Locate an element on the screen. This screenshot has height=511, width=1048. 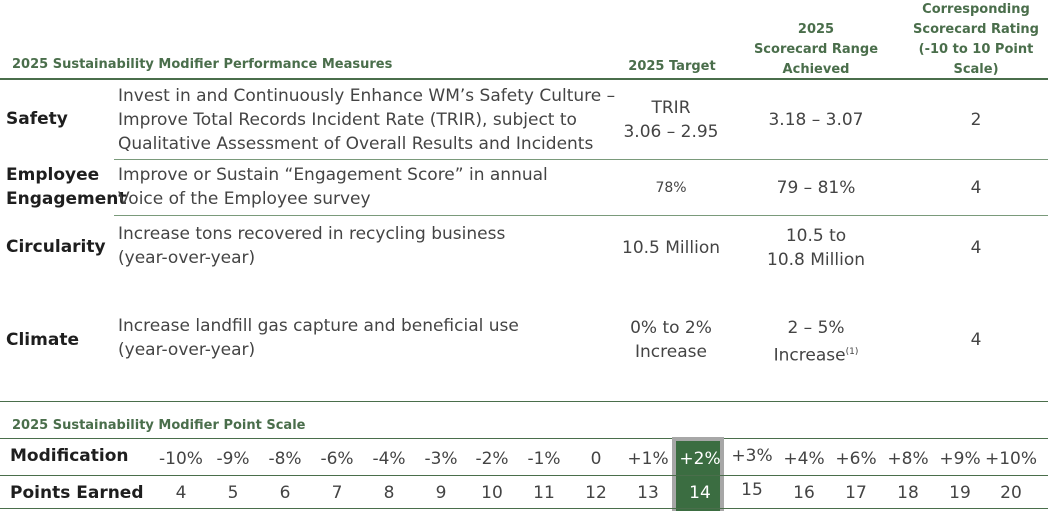
modification-cell: -10% is located at coordinates (181, 459).